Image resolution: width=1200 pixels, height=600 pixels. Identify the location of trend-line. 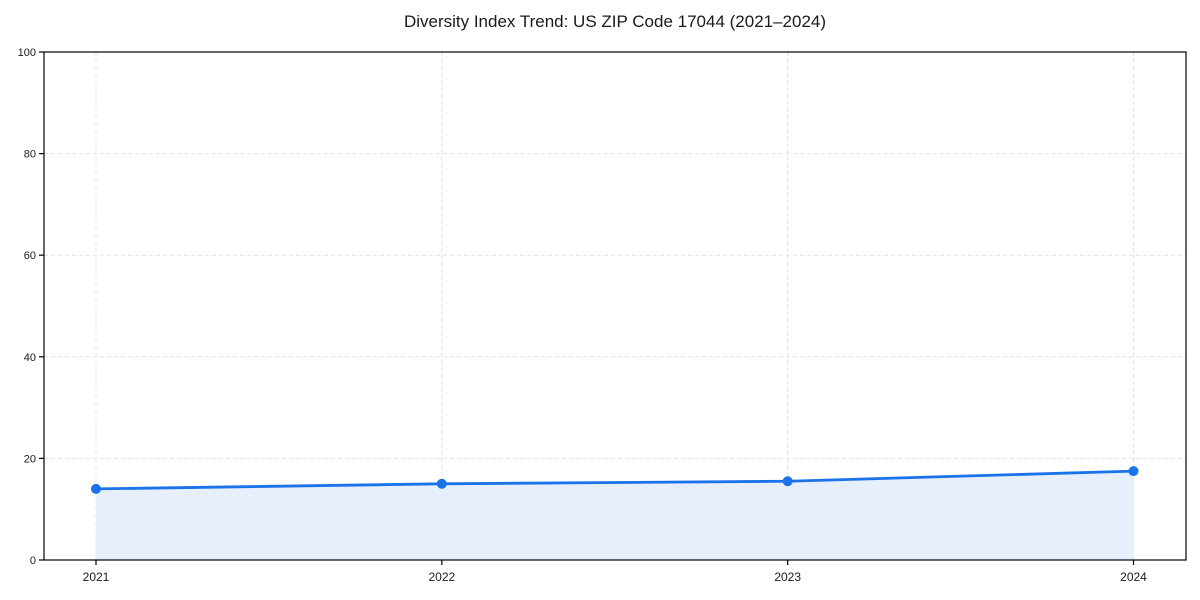
(614, 480).